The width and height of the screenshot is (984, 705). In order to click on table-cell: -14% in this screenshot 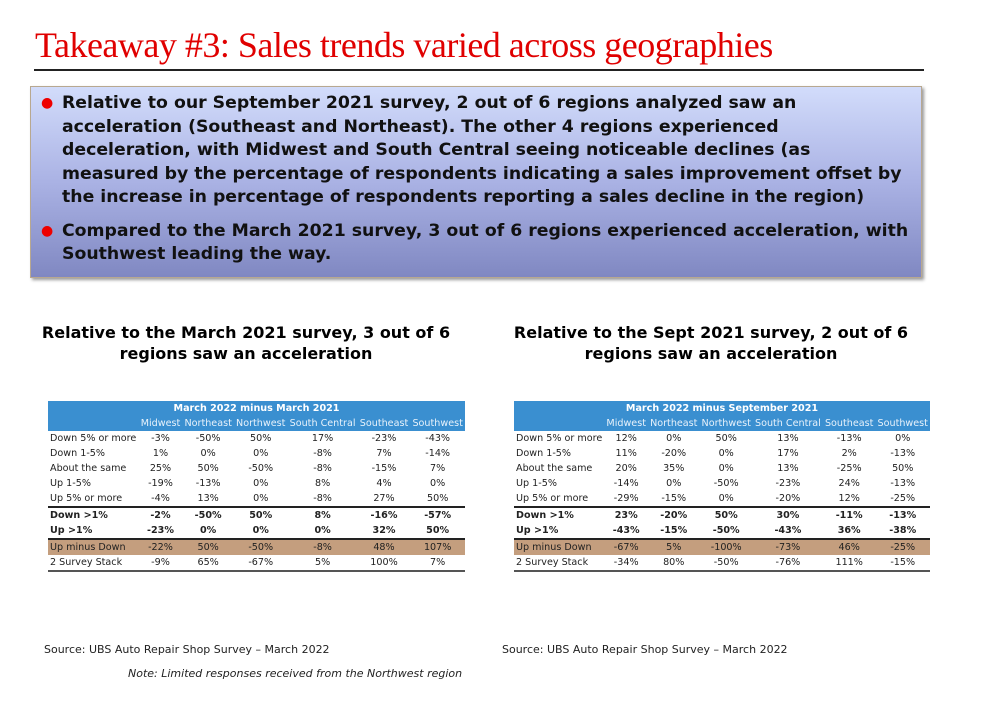, I will do `click(626, 483)`.